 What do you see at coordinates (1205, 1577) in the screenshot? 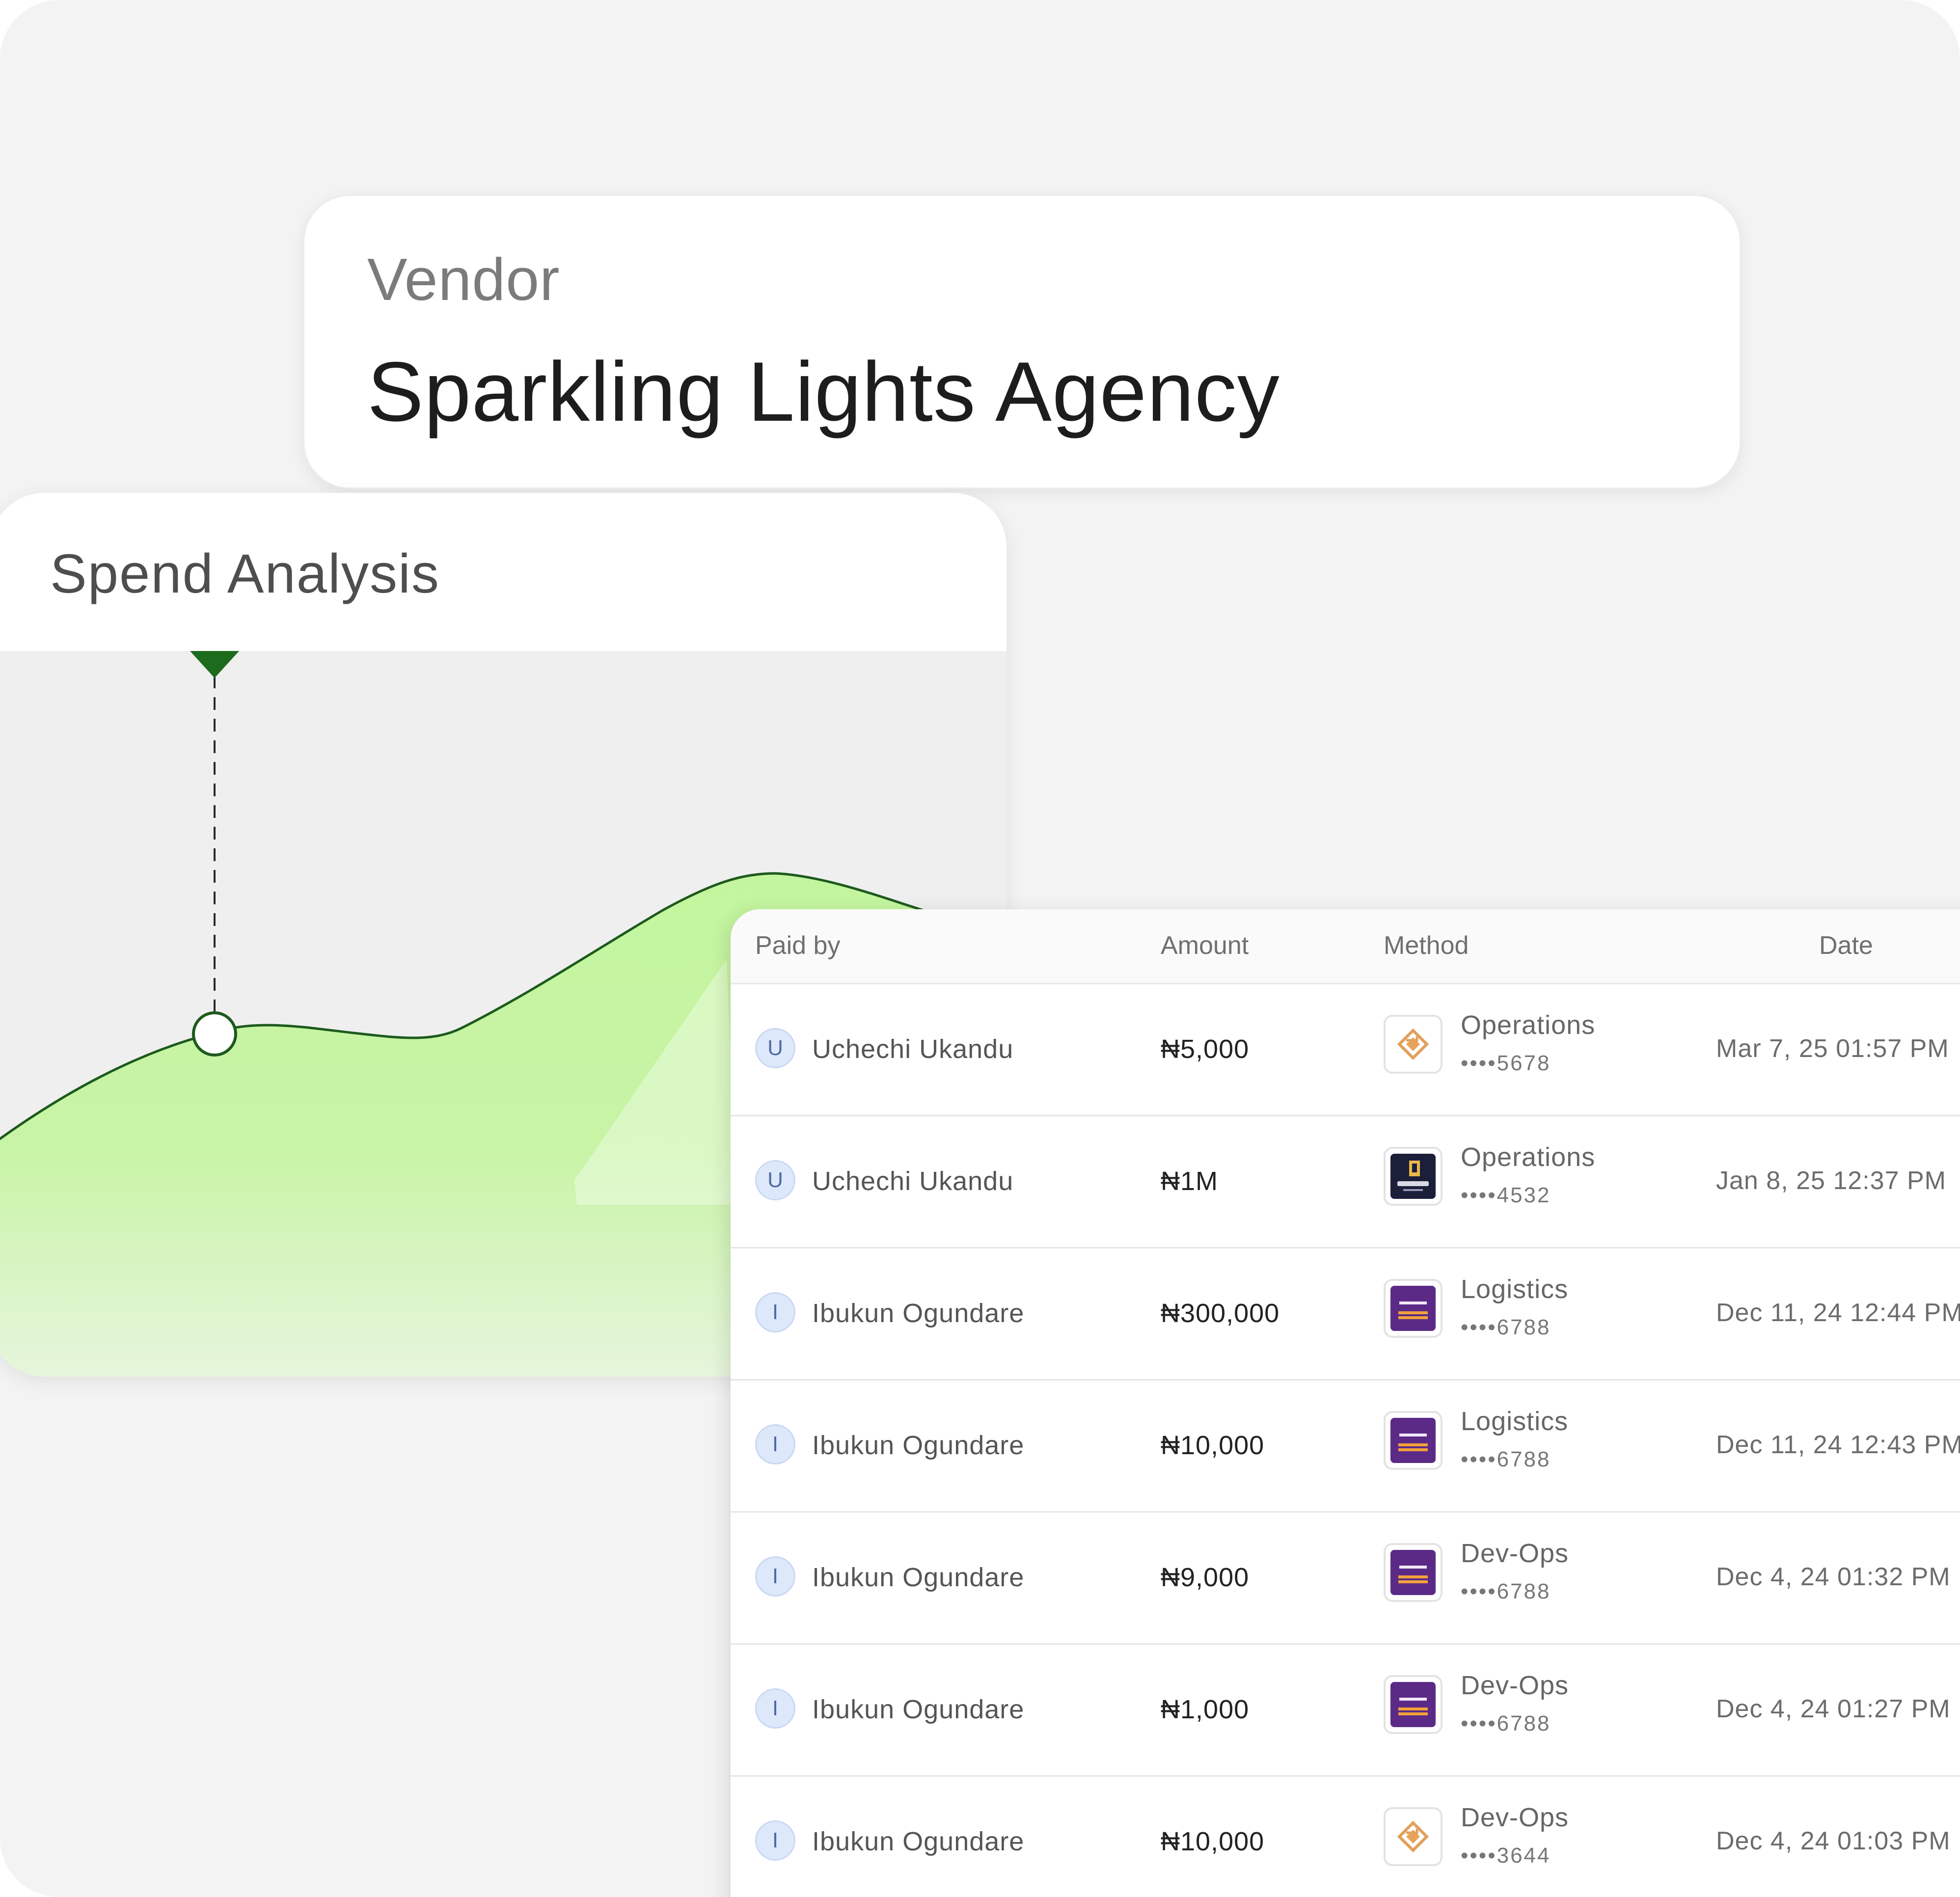
I see `amount-value: ₦9,000` at bounding box center [1205, 1577].